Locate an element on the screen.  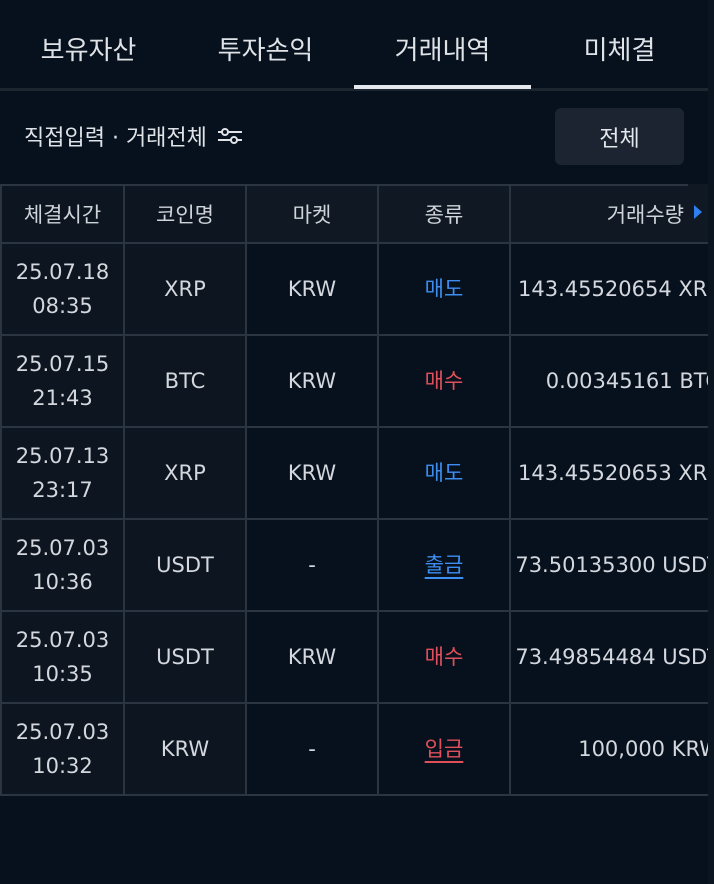
date: 25.07.18 is located at coordinates (62, 272).